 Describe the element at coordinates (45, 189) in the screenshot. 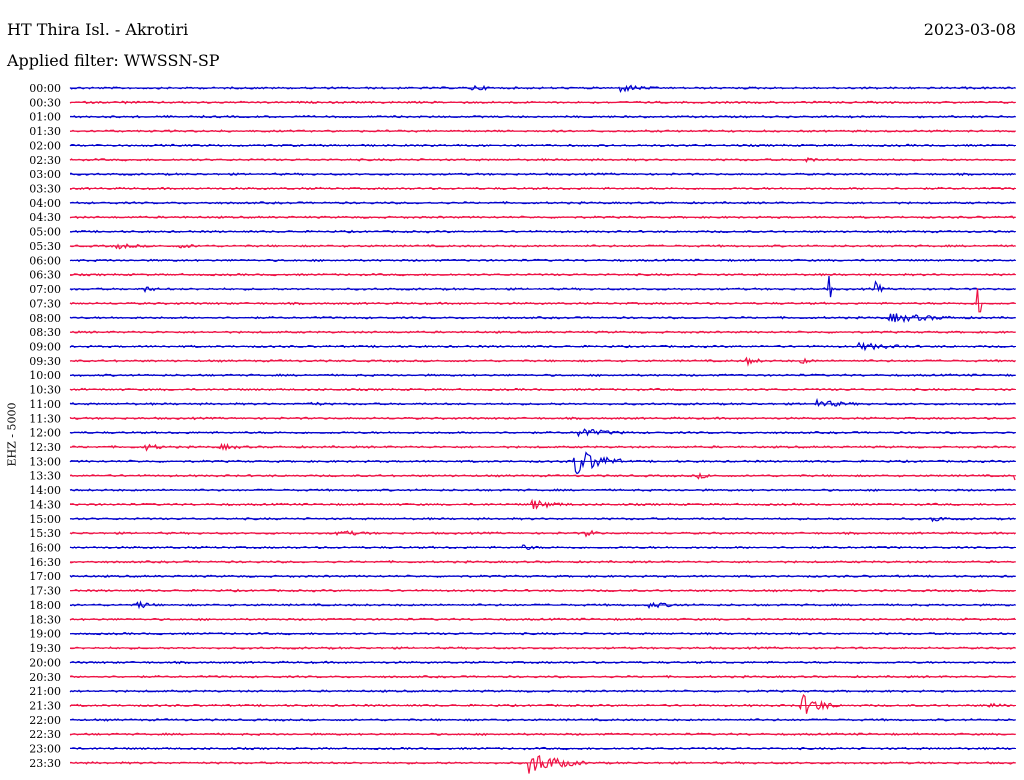

I see `row-time-label: 03:30` at that location.